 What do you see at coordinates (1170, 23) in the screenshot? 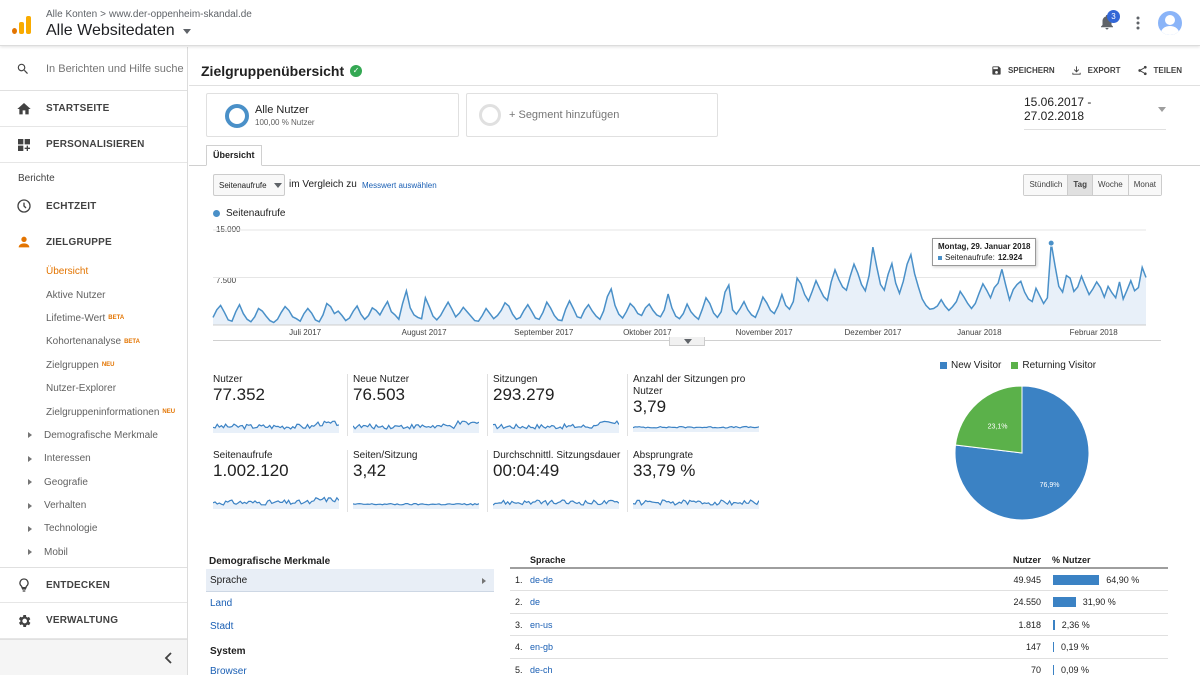
I see `account-avatar` at bounding box center [1170, 23].